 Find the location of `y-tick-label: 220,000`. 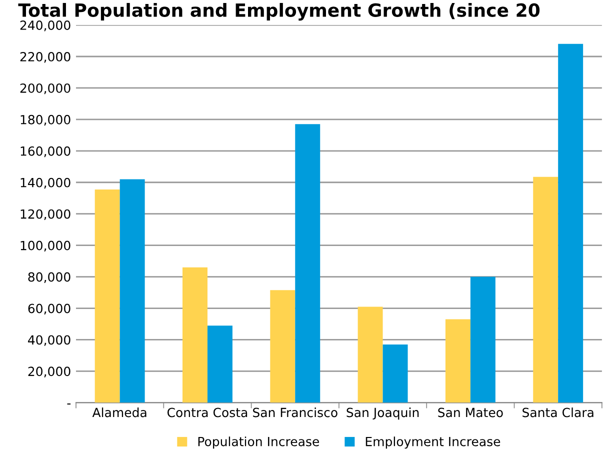

y-tick-label: 220,000 is located at coordinates (45, 57).